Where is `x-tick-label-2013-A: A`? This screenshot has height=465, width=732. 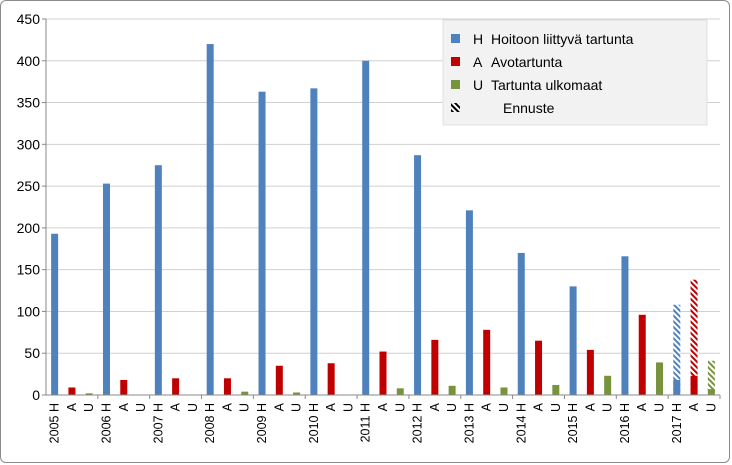
x-tick-label-2013-A: A is located at coordinates (487, 406).